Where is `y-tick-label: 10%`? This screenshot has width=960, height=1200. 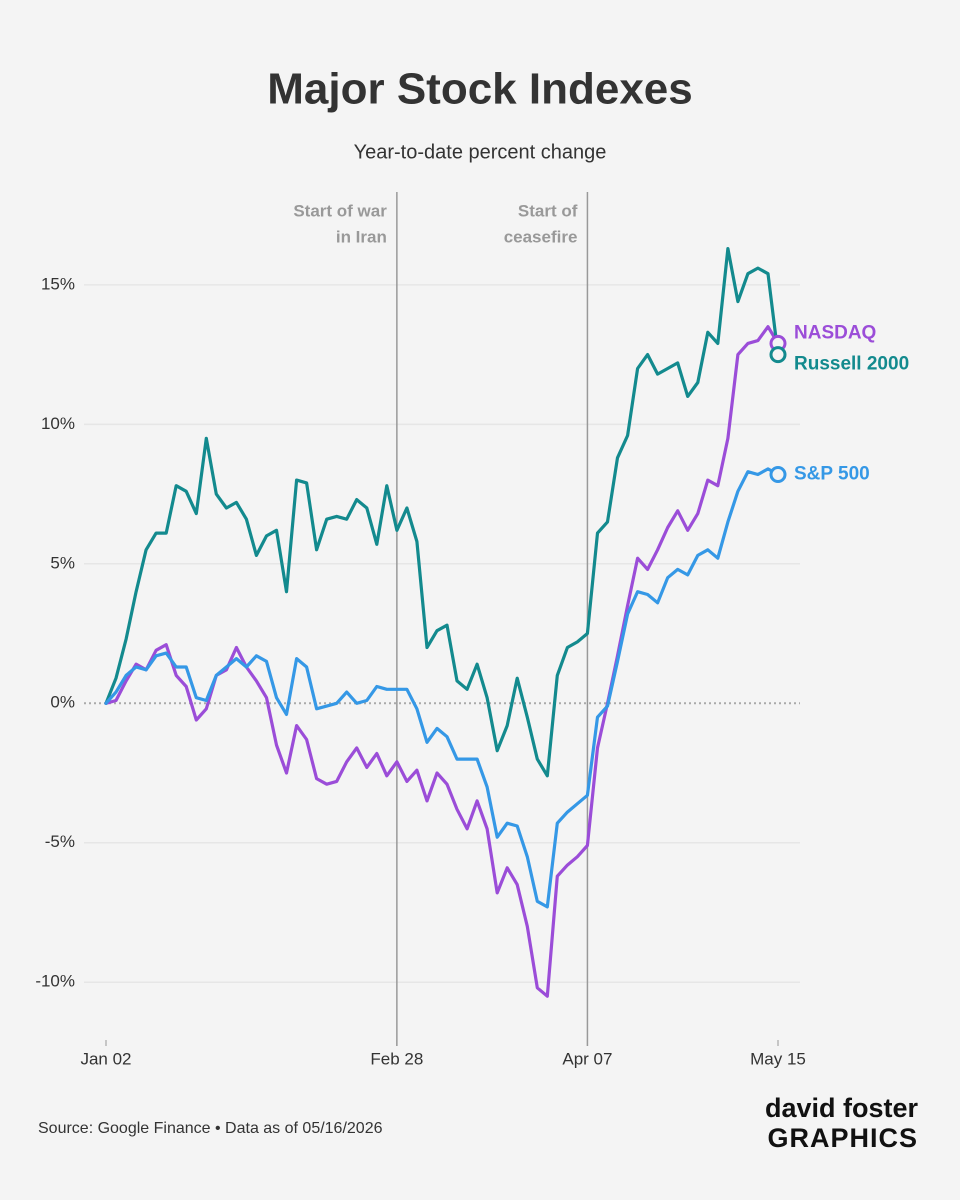
y-tick-label: 10% is located at coordinates (58, 423).